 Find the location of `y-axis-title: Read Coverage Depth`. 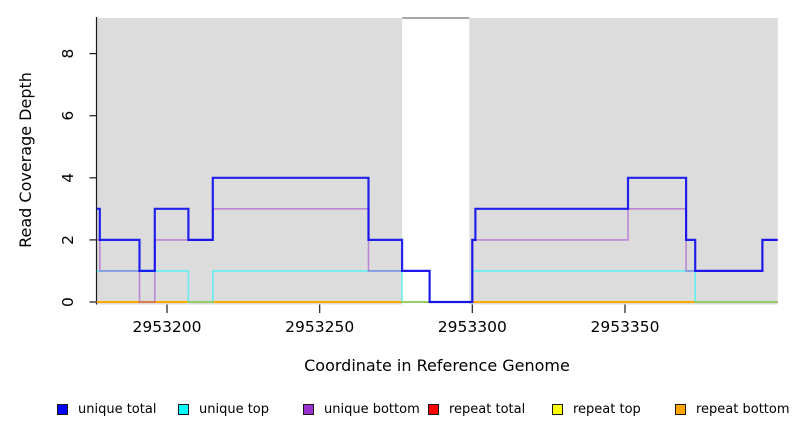

y-axis-title: Read Coverage Depth is located at coordinates (25, 160).